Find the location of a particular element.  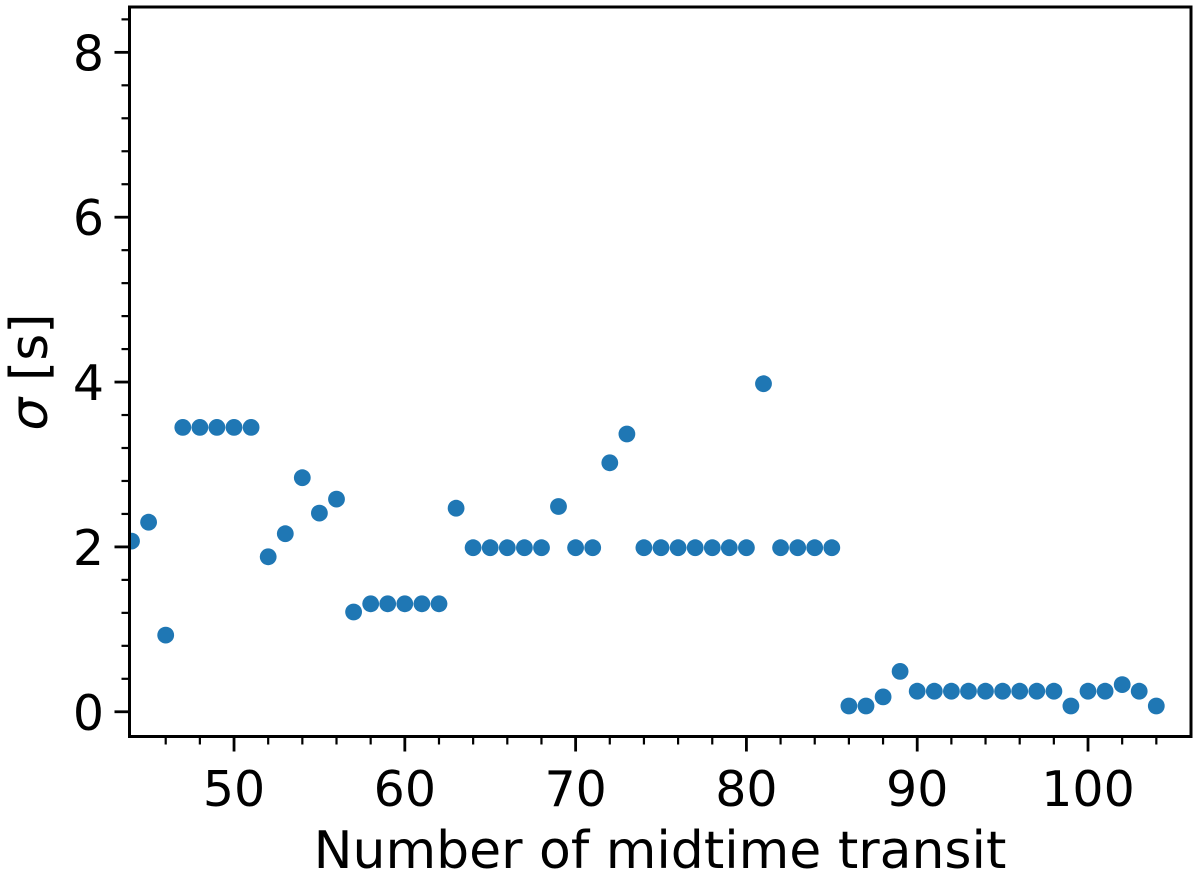

x-tick-label: 100 is located at coordinates (1088, 789).